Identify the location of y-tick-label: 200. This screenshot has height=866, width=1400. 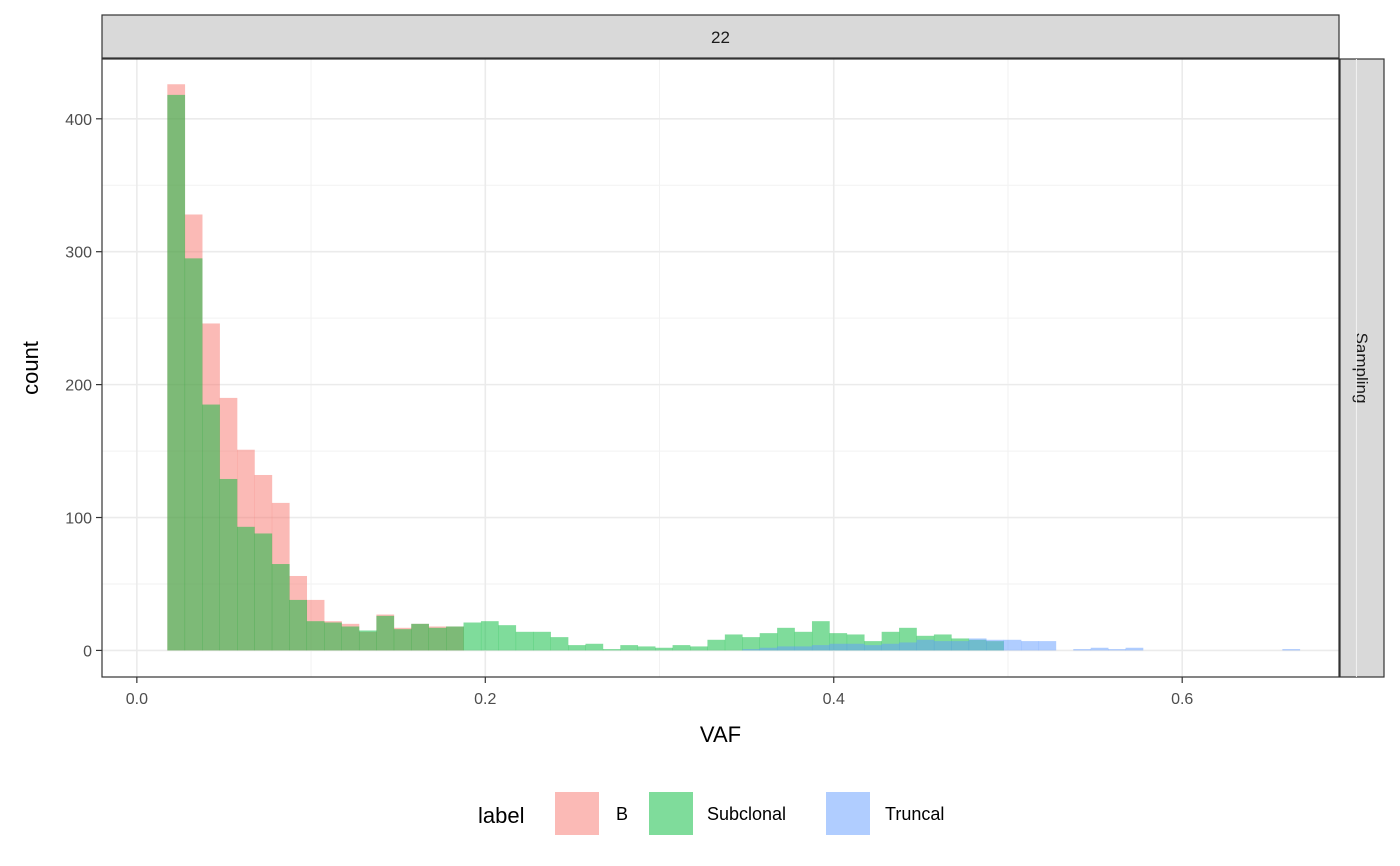
(78, 386).